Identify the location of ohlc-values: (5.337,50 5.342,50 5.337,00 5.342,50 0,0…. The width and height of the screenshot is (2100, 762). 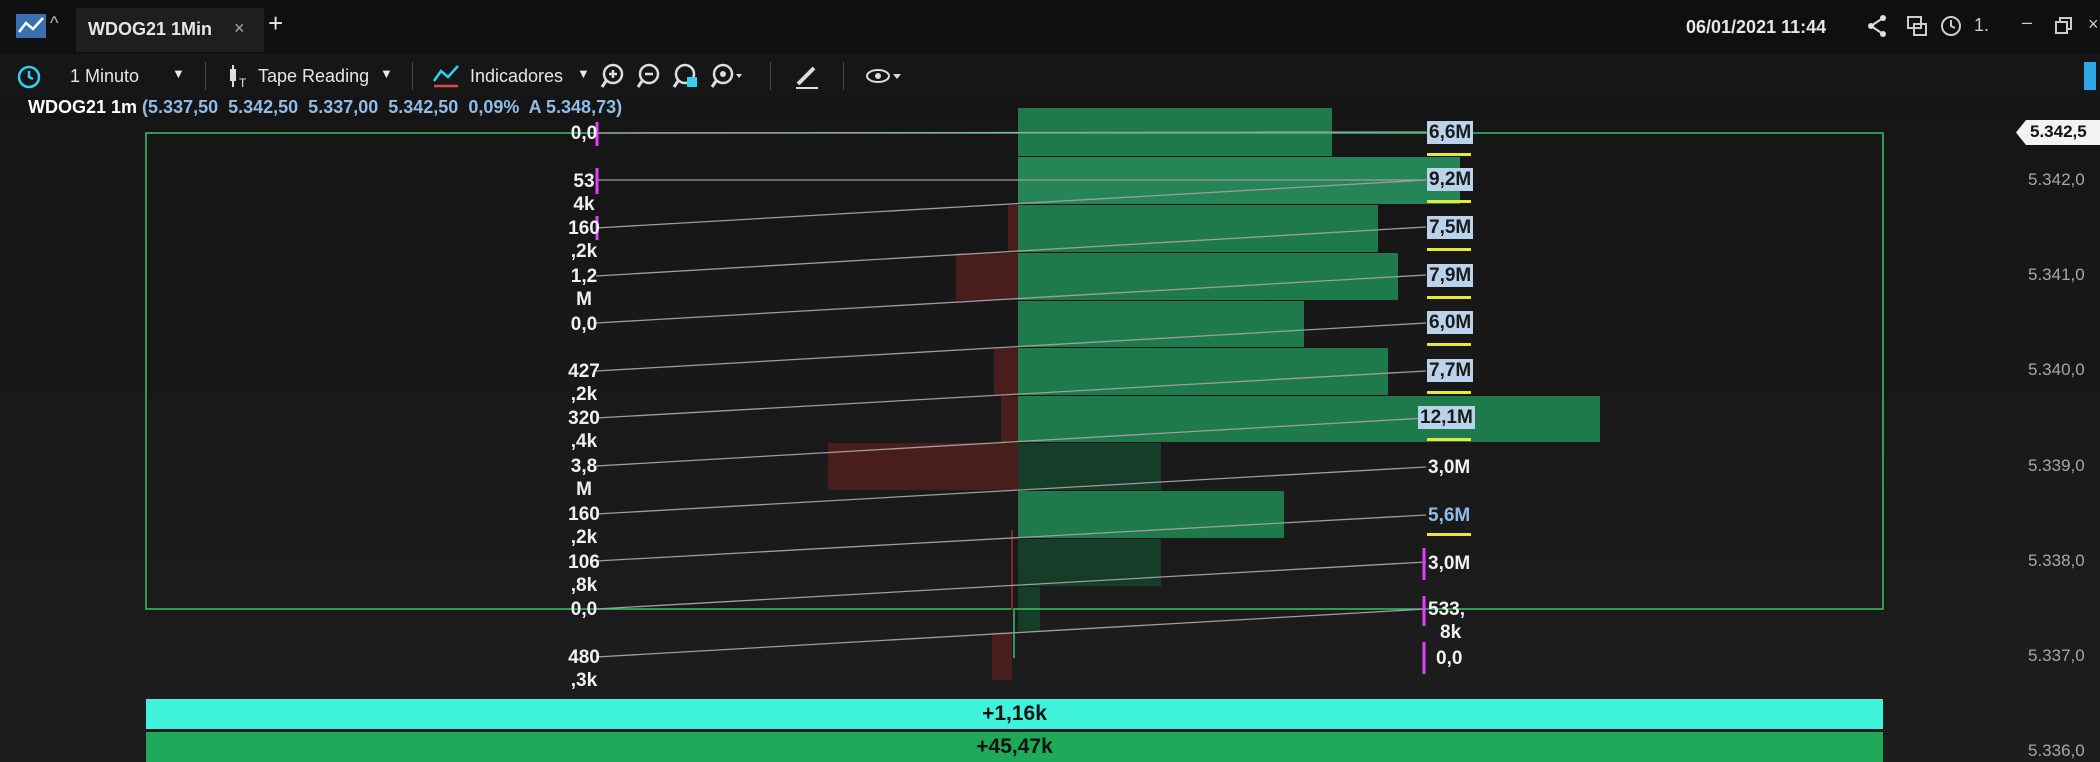
(382, 107).